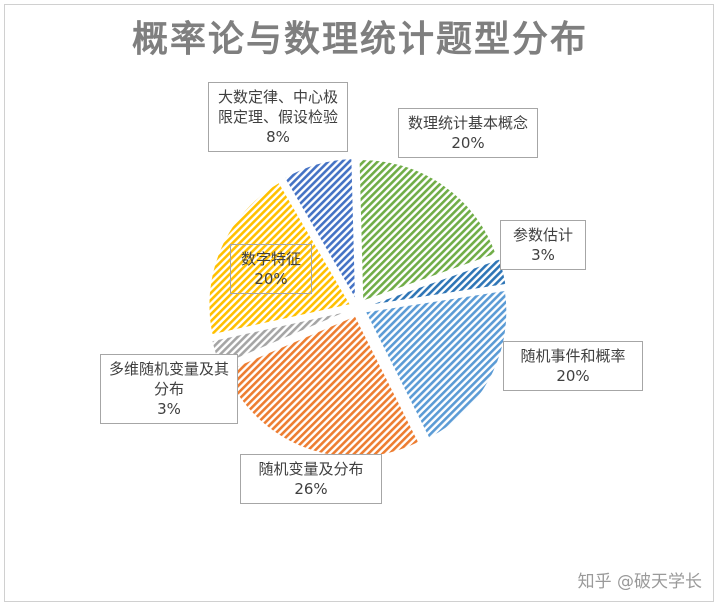  What do you see at coordinates (168, 379) in the screenshot?
I see `slice-label: 多维随机变量及其分布` at bounding box center [168, 379].